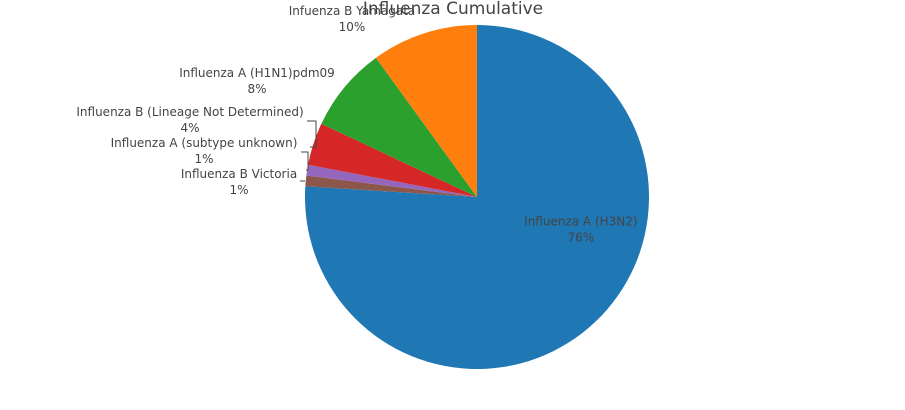 The image size is (905, 410). I want to click on slice-label: Influenza A (H1N1)pdm09, so click(257, 73).